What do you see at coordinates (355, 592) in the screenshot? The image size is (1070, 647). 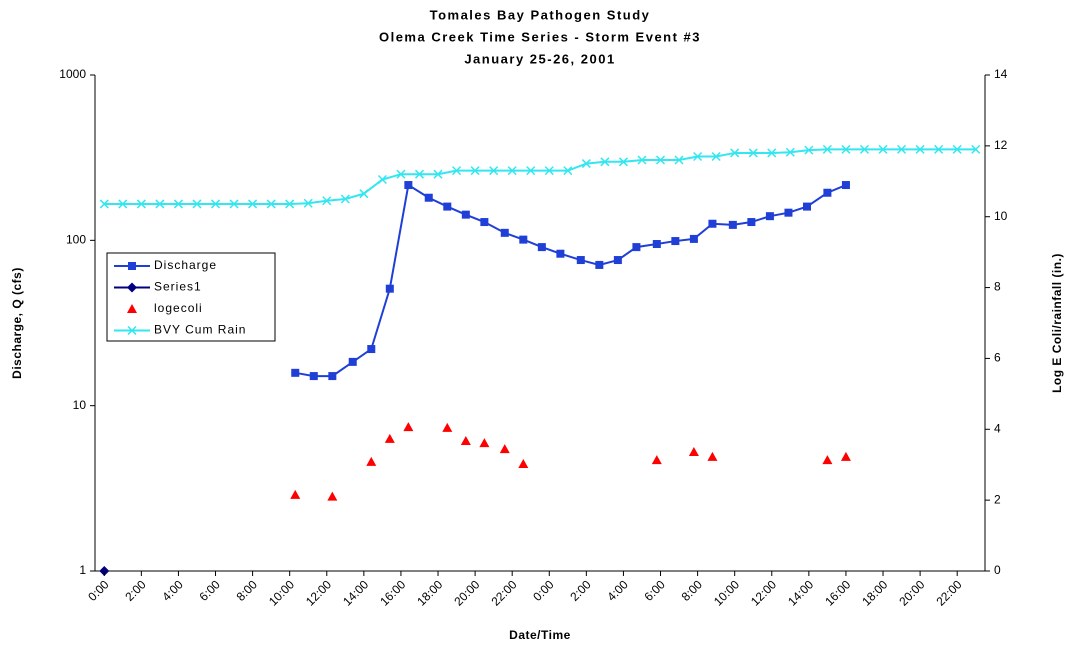 I see `x-tick-label: 14:00` at bounding box center [355, 592].